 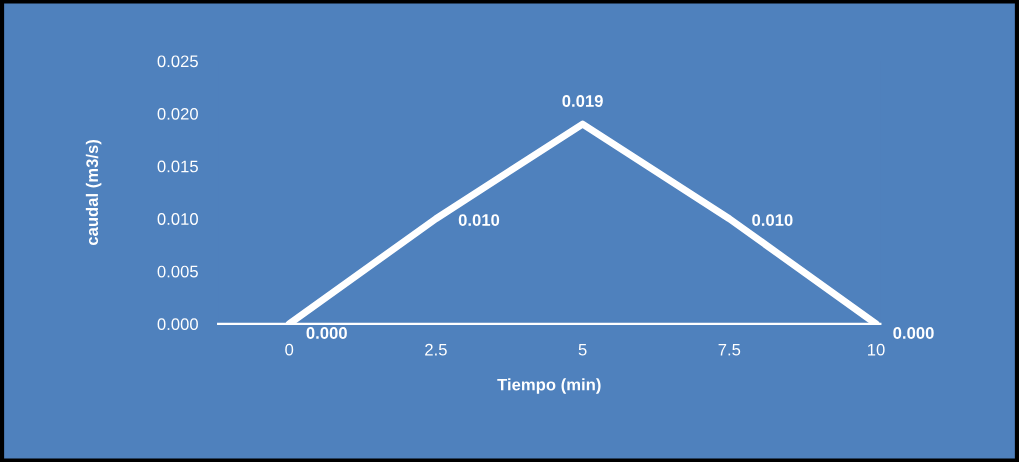 What do you see at coordinates (93, 192) in the screenshot?
I see `y-axis-title: caudal (m3/s)` at bounding box center [93, 192].